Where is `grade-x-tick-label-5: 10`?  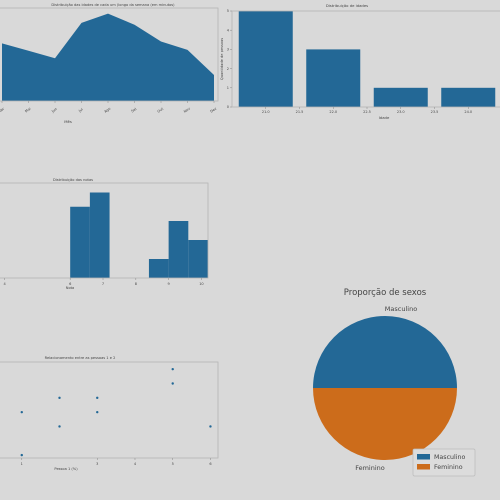 grade-x-tick-label-5: 10 is located at coordinates (201, 284).